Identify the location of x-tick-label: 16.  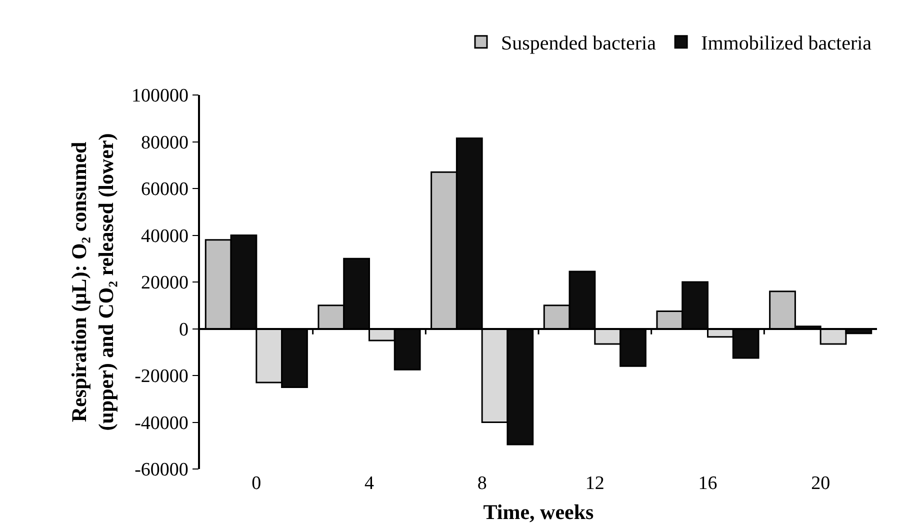
(708, 483).